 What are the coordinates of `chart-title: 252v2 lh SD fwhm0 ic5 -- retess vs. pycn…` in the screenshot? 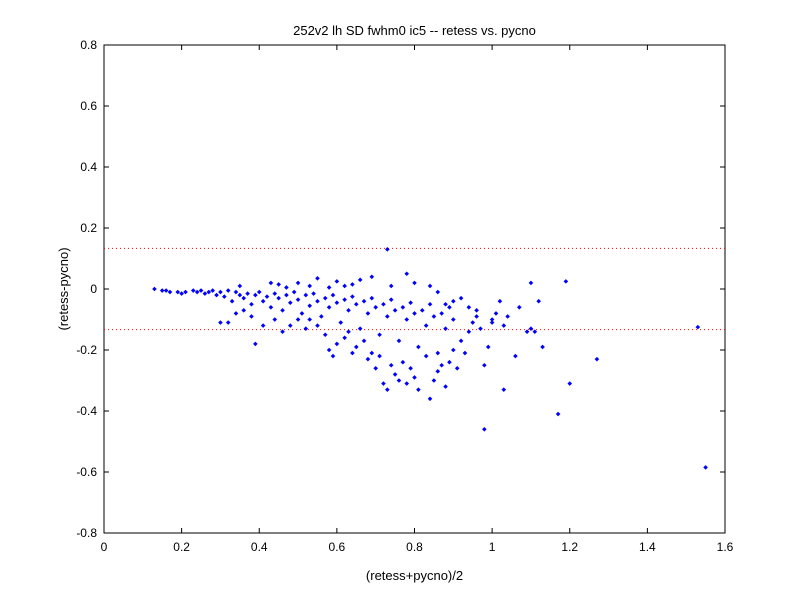 It's located at (414, 30).